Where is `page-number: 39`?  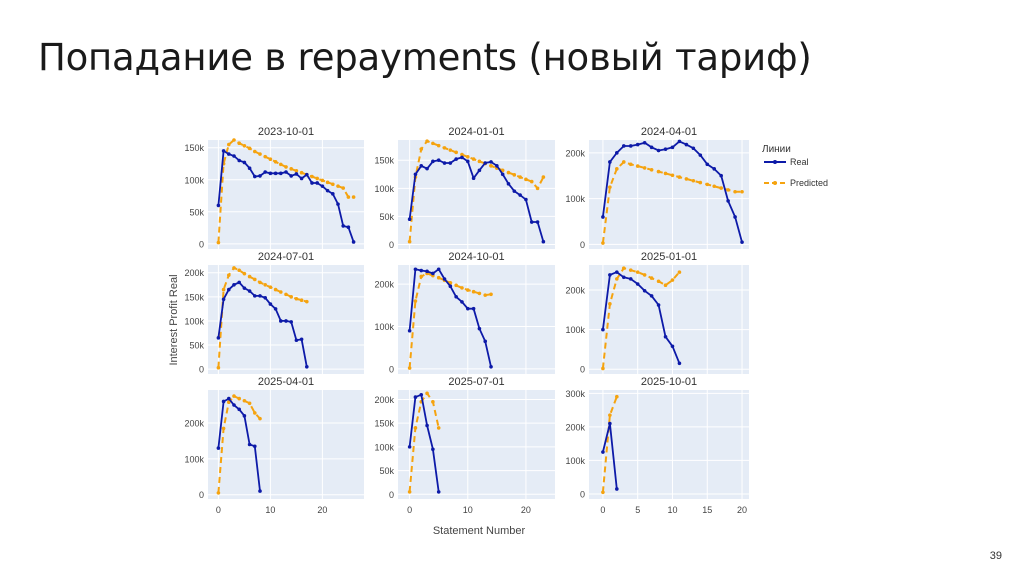 page-number: 39 is located at coordinates (995, 556).